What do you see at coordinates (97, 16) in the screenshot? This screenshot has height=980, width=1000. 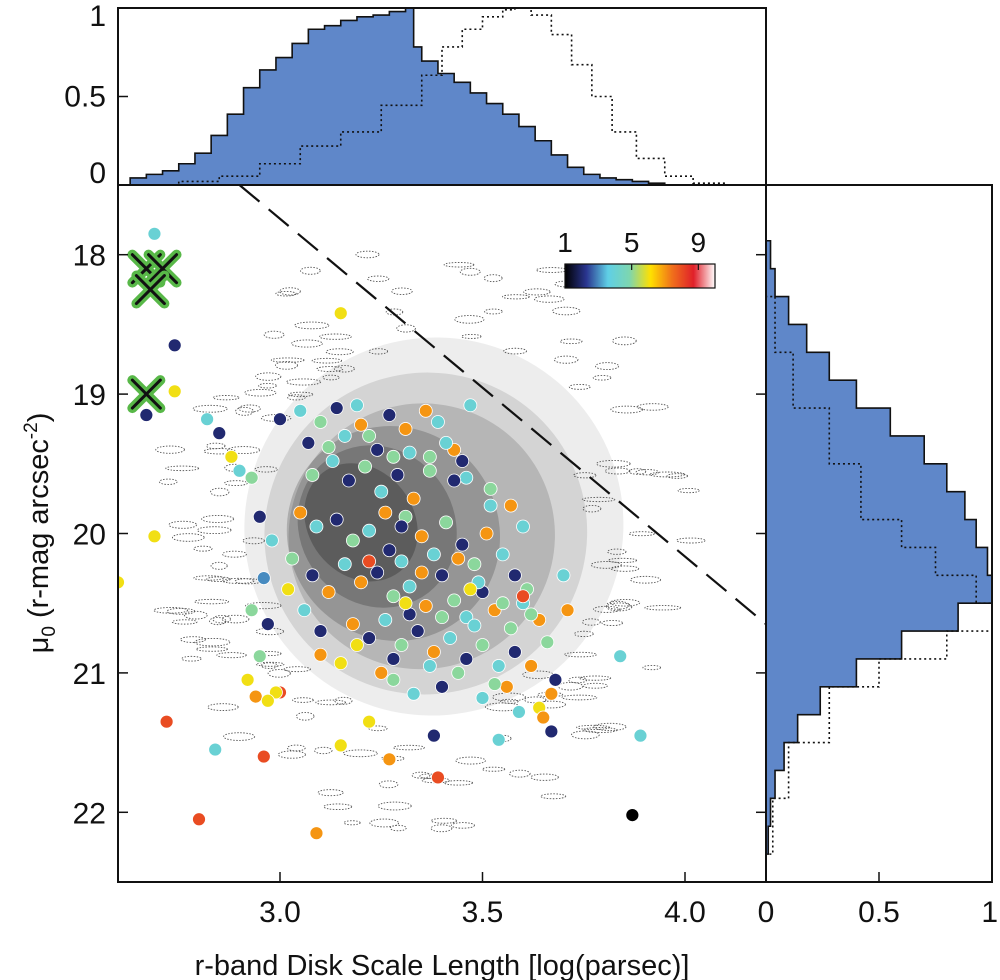 I see `top-y-tick-label: 1` at bounding box center [97, 16].